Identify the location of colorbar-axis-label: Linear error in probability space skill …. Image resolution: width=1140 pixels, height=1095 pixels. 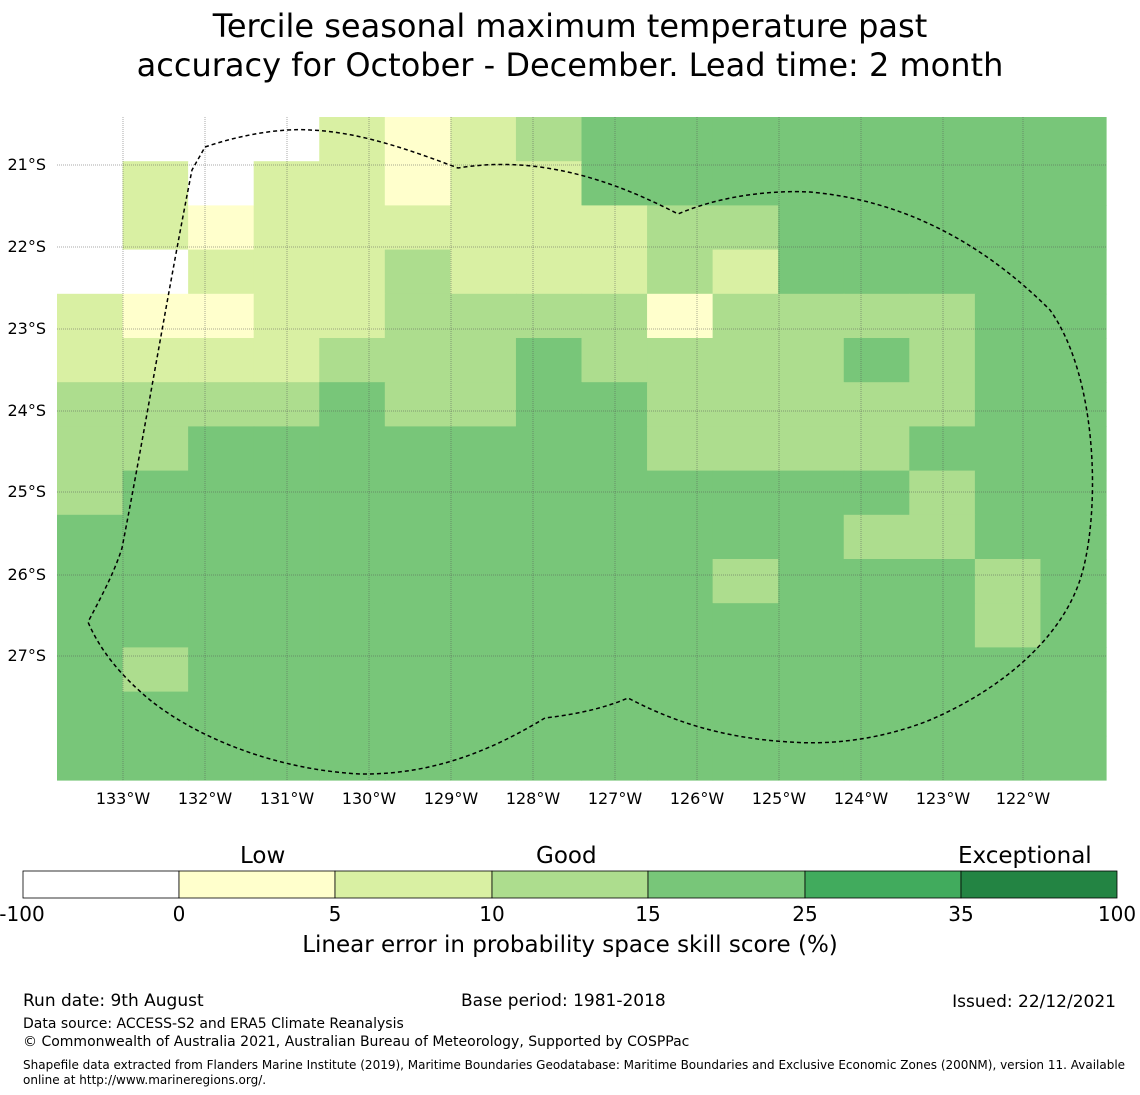
(570, 945).